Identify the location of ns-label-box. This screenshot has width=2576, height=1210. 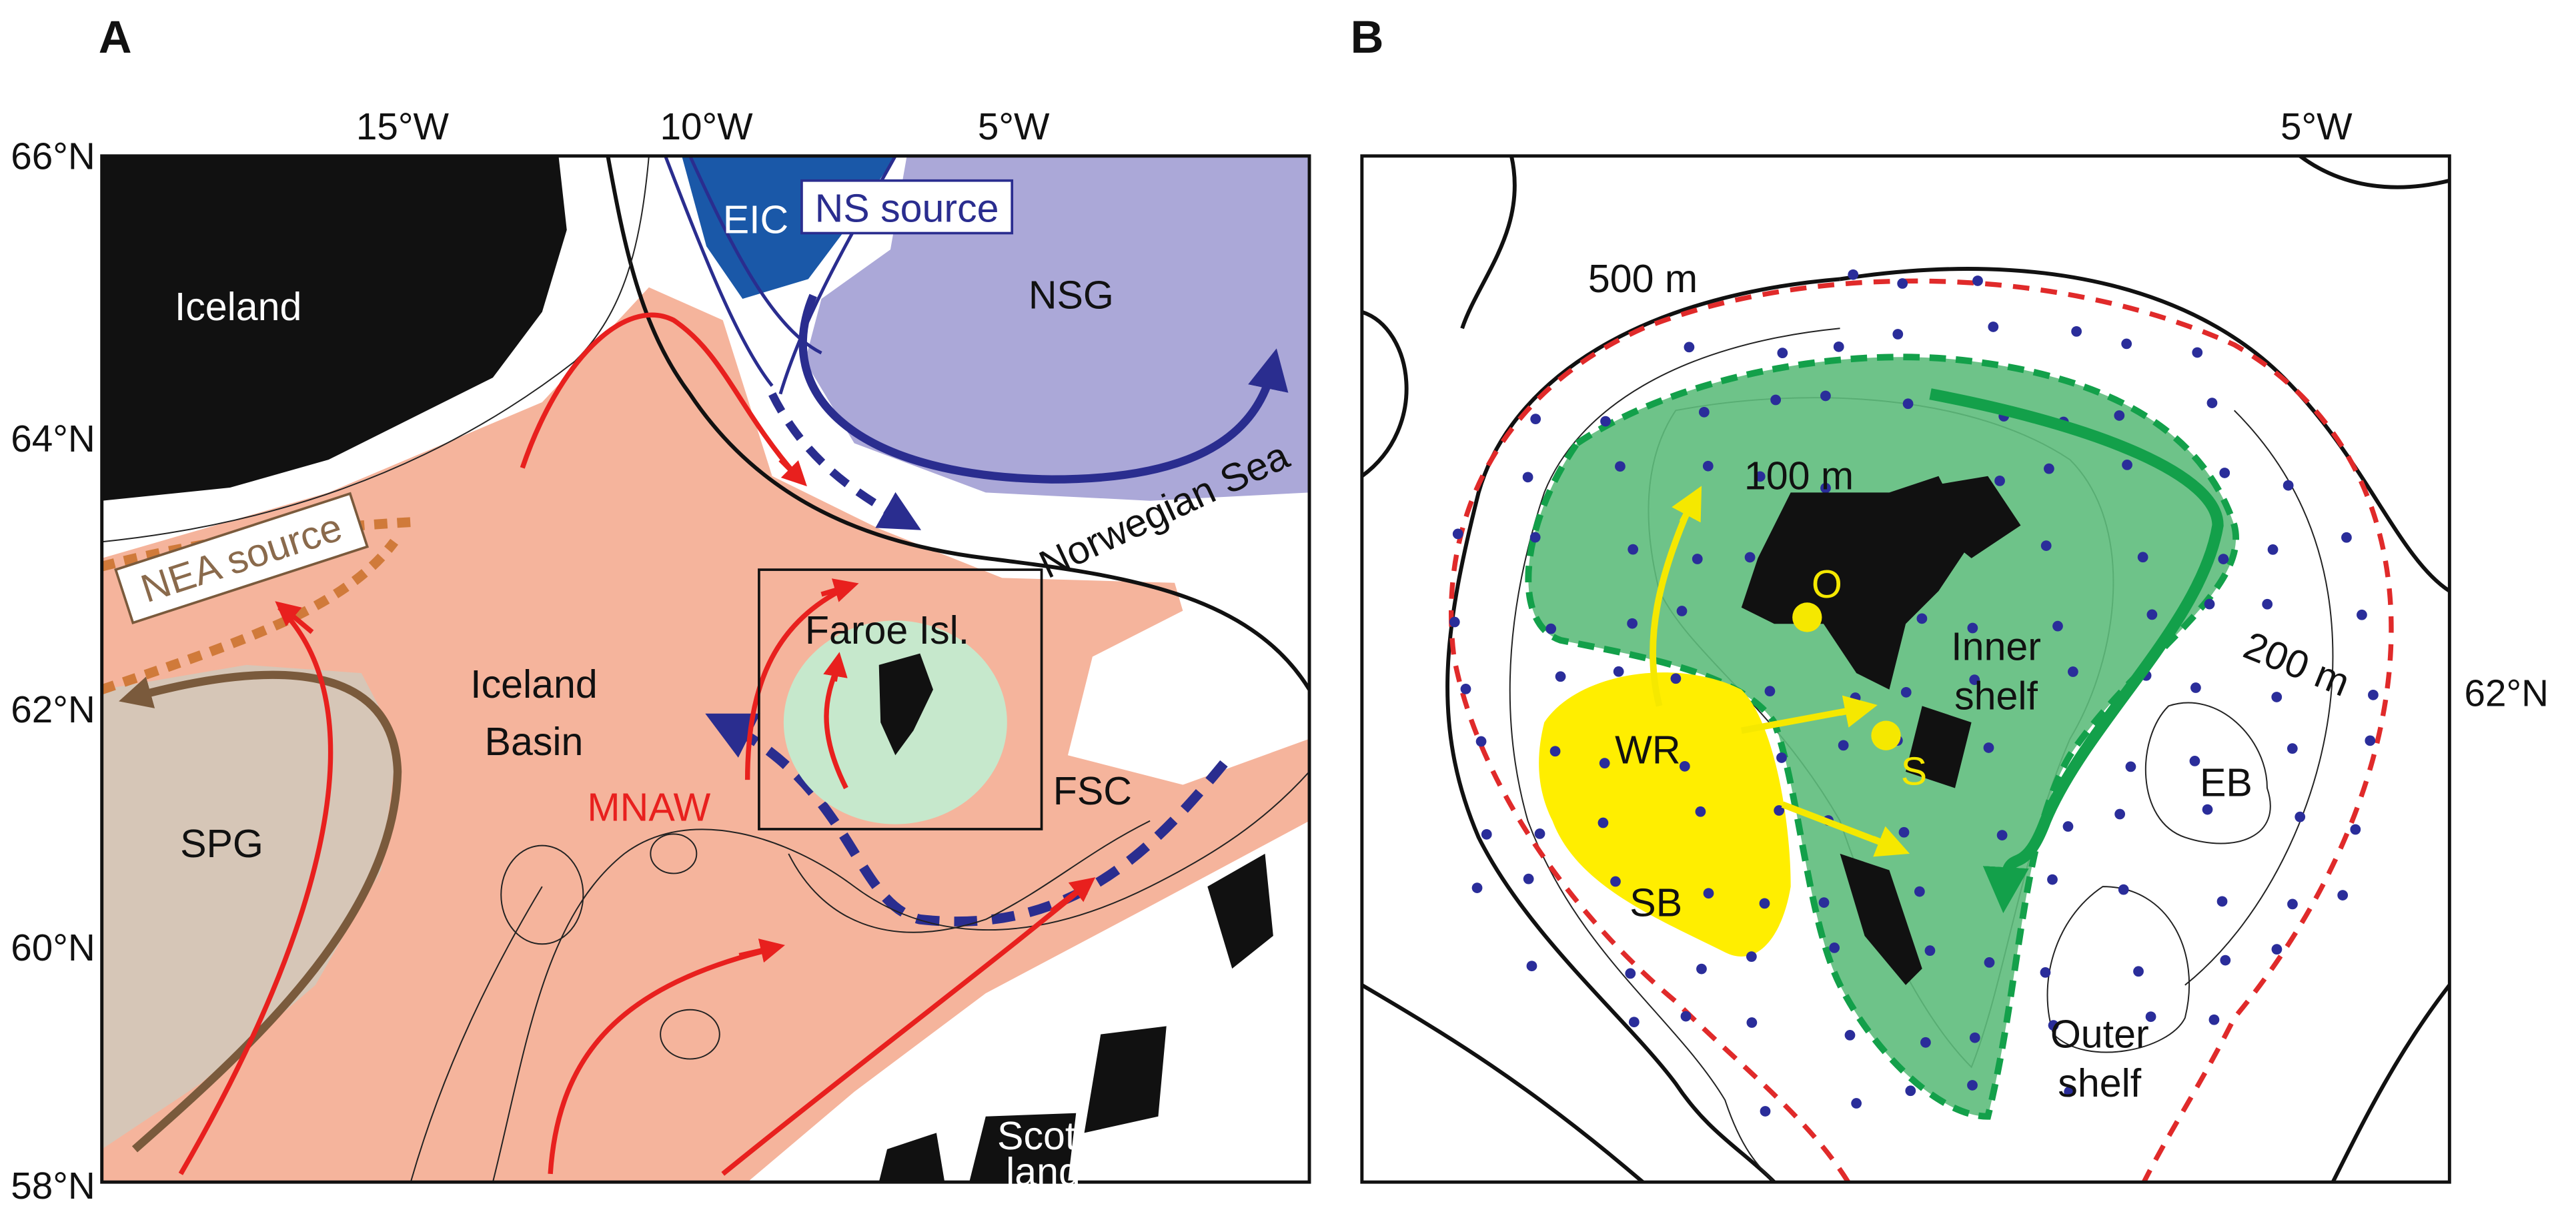
(907, 207).